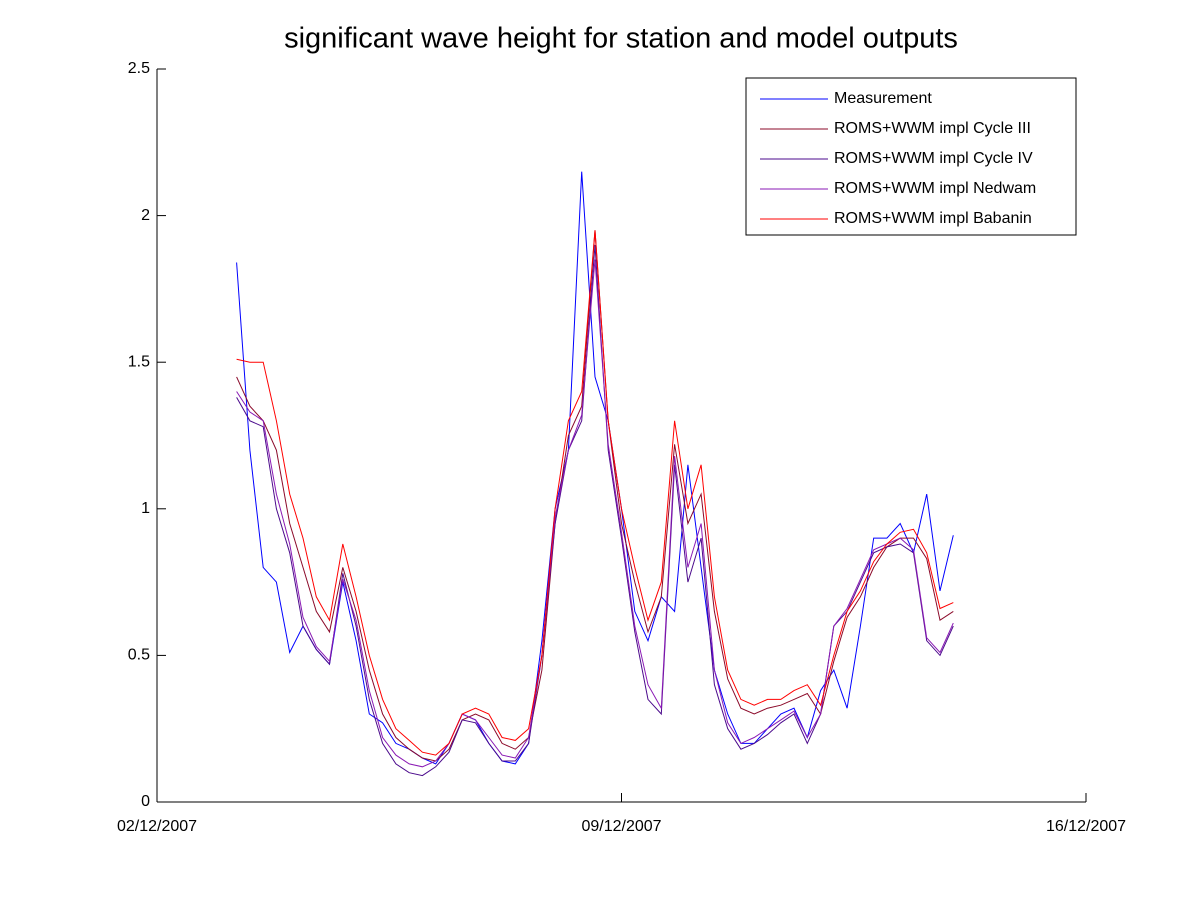 This screenshot has height=901, width=1200. Describe the element at coordinates (145, 801) in the screenshot. I see `y-tick-label: 0` at that location.